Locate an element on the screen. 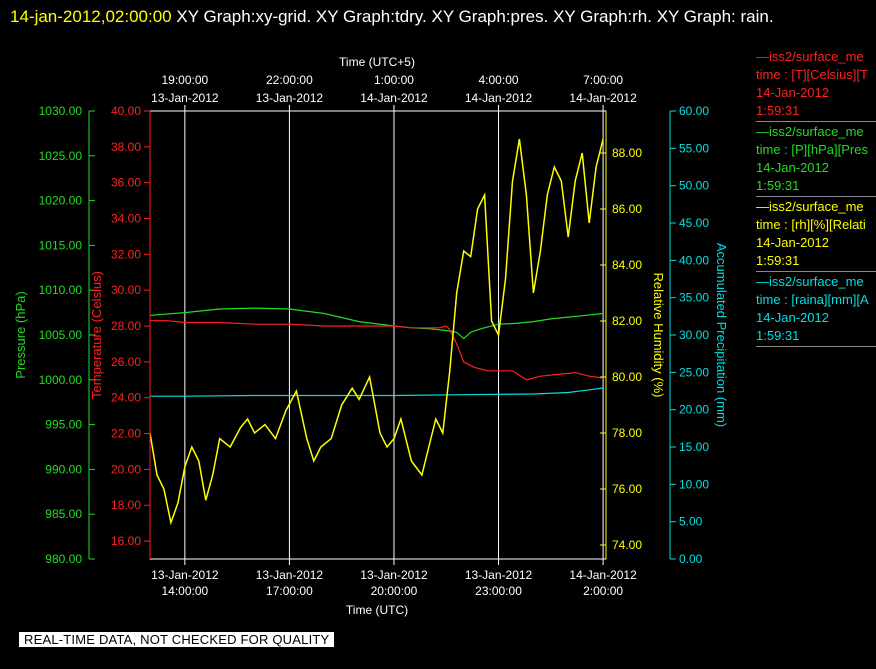  pressure-tick-label: 1015.00 is located at coordinates (61, 245).